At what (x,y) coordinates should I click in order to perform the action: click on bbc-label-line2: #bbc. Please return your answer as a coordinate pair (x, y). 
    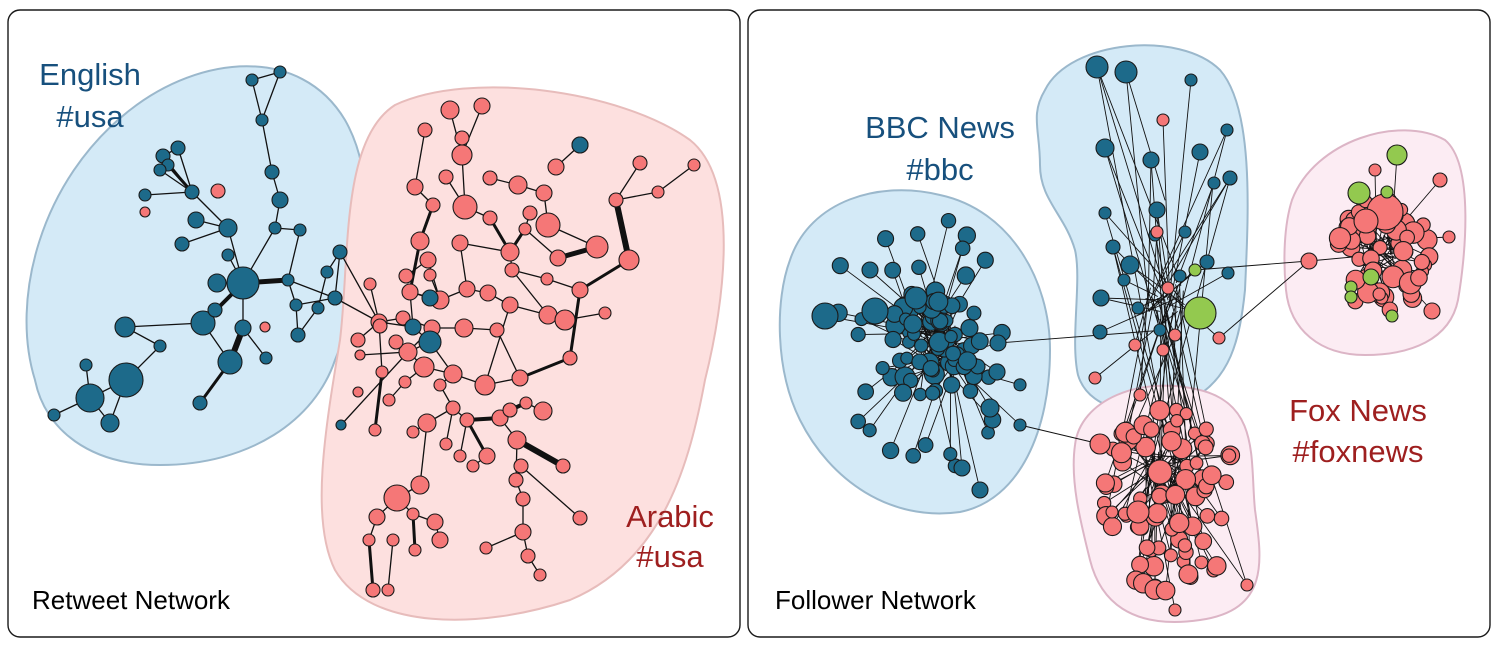
    Looking at the image, I should click on (939, 169).